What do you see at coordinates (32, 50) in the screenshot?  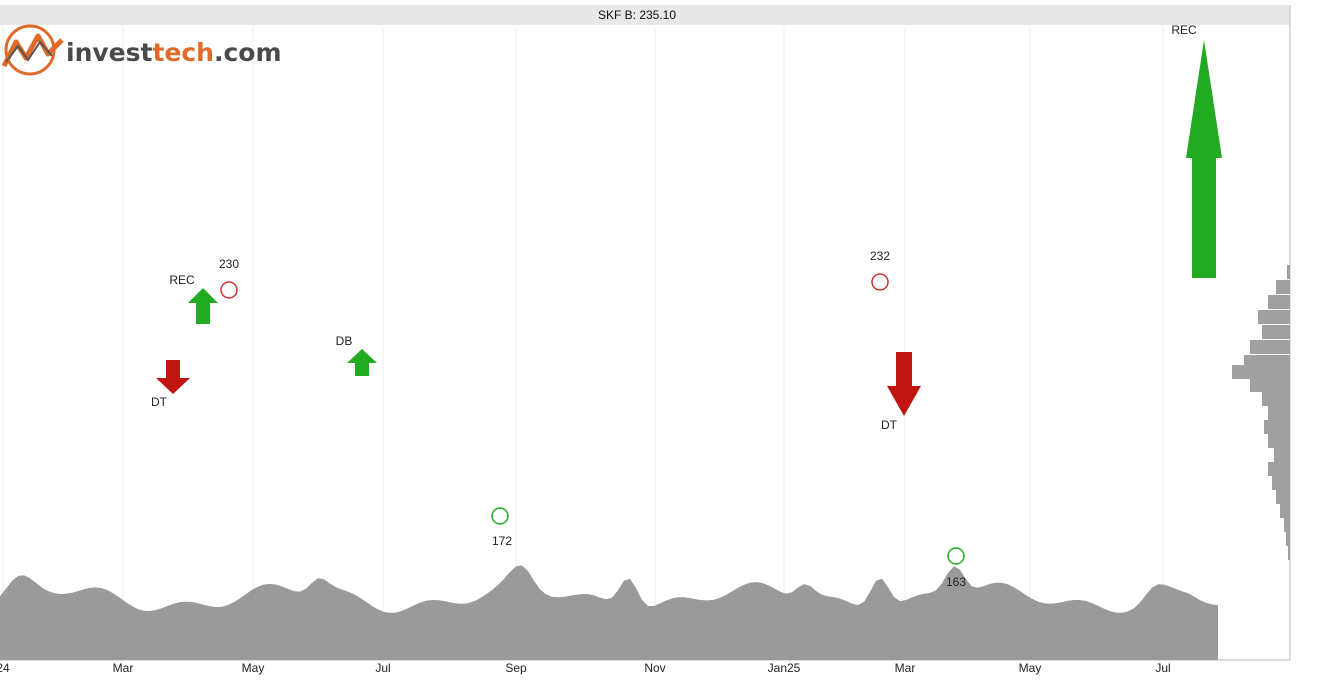 I see `invesstech-logo-icon` at bounding box center [32, 50].